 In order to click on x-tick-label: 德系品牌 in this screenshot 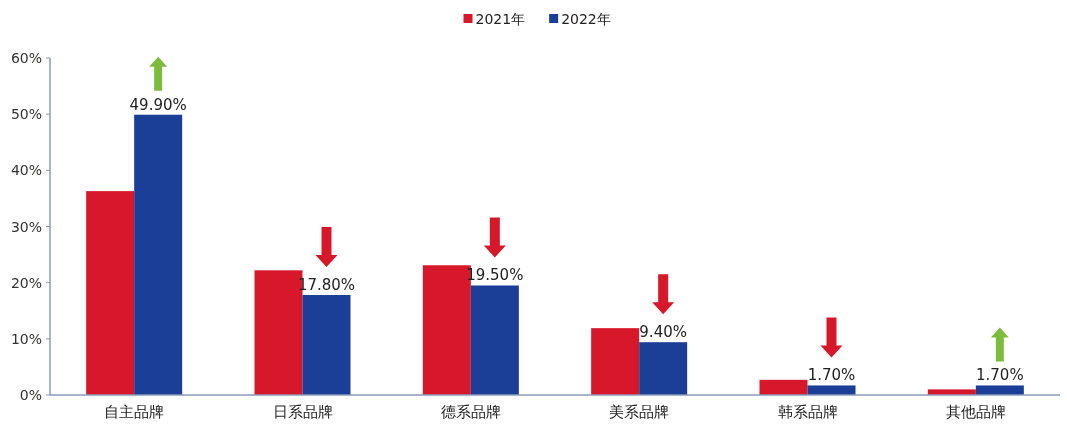, I will do `click(470, 412)`.